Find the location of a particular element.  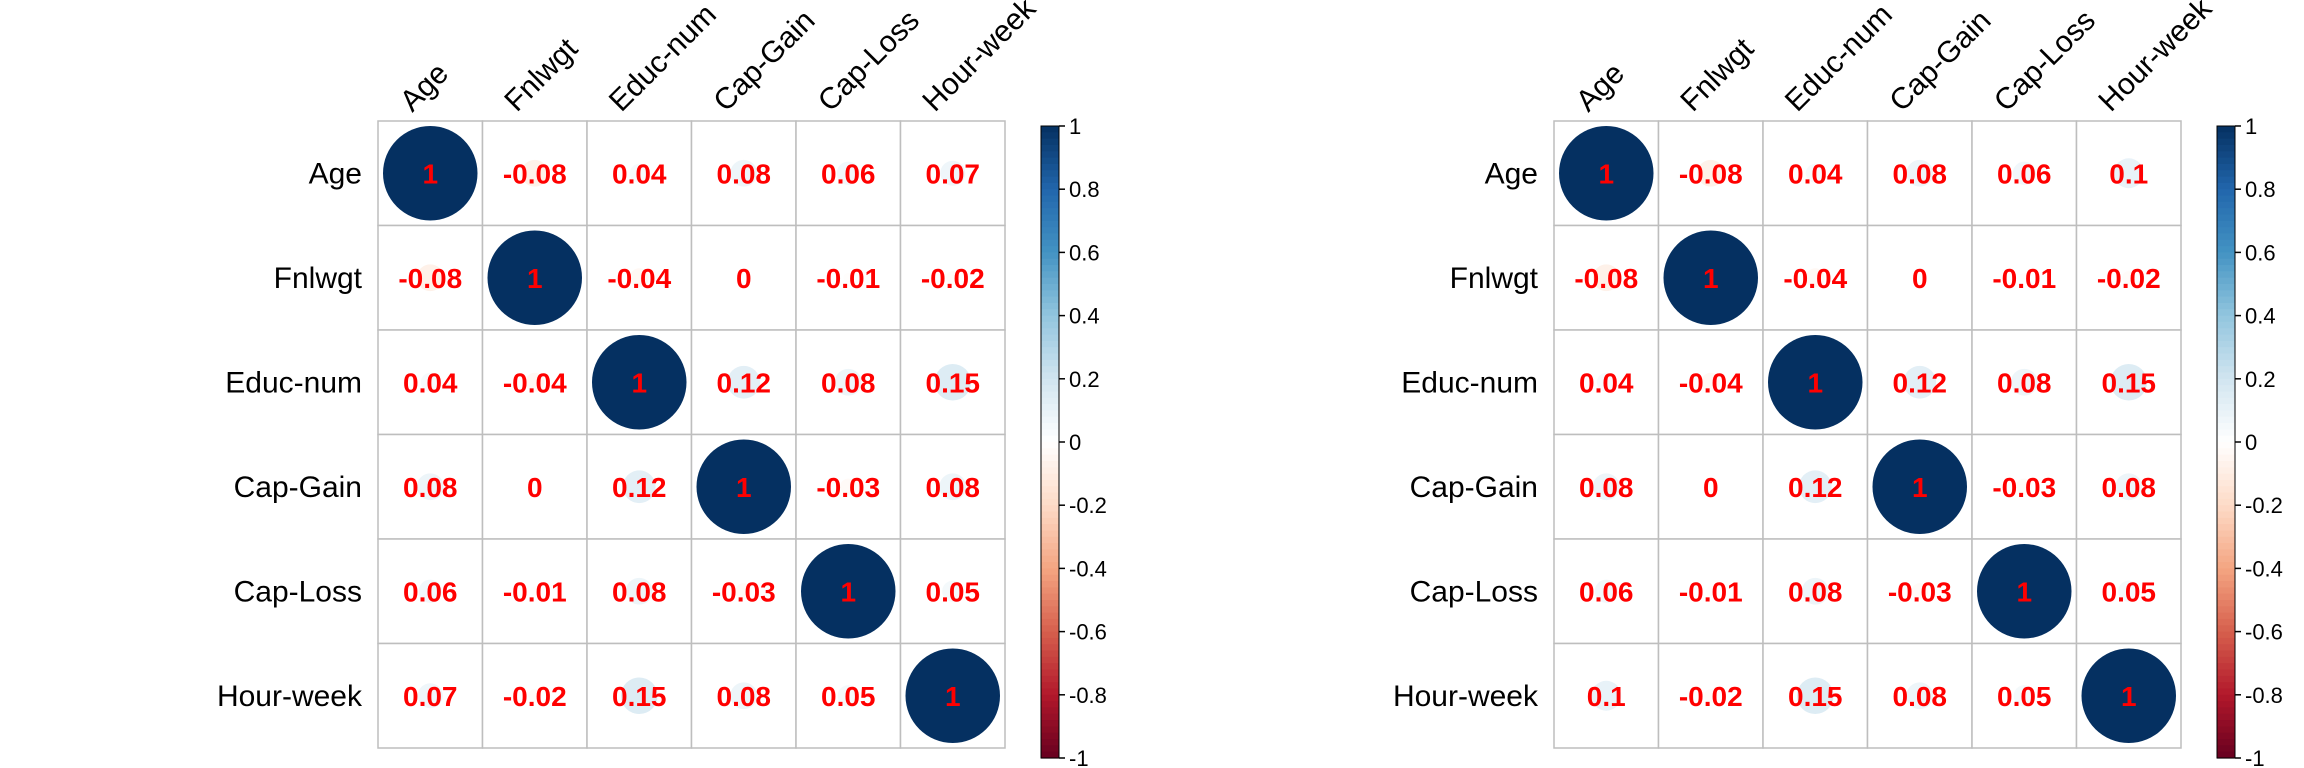

row-label: Educ-num is located at coordinates (293, 382).